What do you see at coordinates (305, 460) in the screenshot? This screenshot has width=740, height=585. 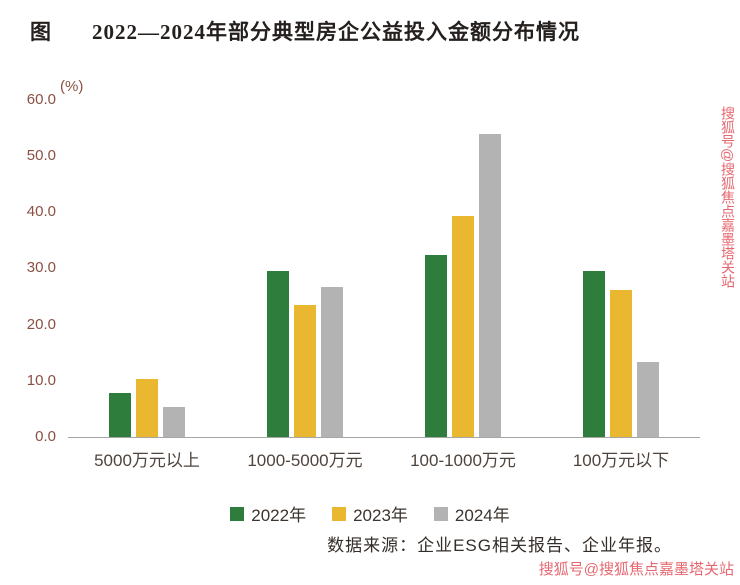 I see `x-category-label: 1000-5000万元` at bounding box center [305, 460].